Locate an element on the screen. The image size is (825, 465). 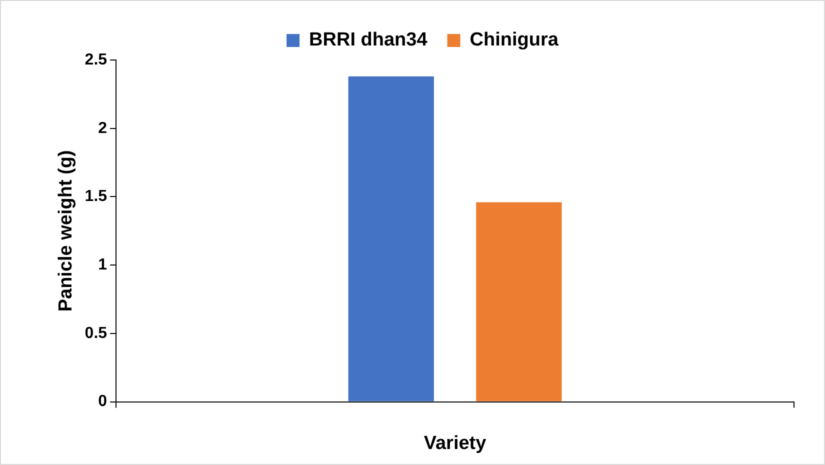
y-tick-label: 1.5 is located at coordinates (96, 197).